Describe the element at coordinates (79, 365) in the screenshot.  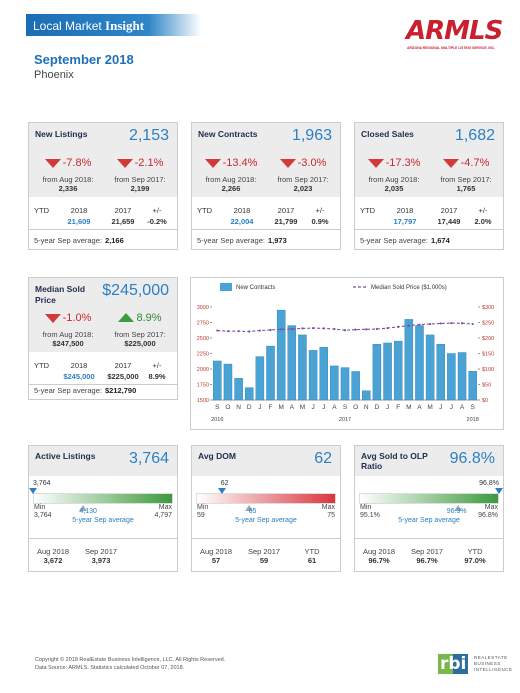
I see `ytd-header: 2018` at that location.